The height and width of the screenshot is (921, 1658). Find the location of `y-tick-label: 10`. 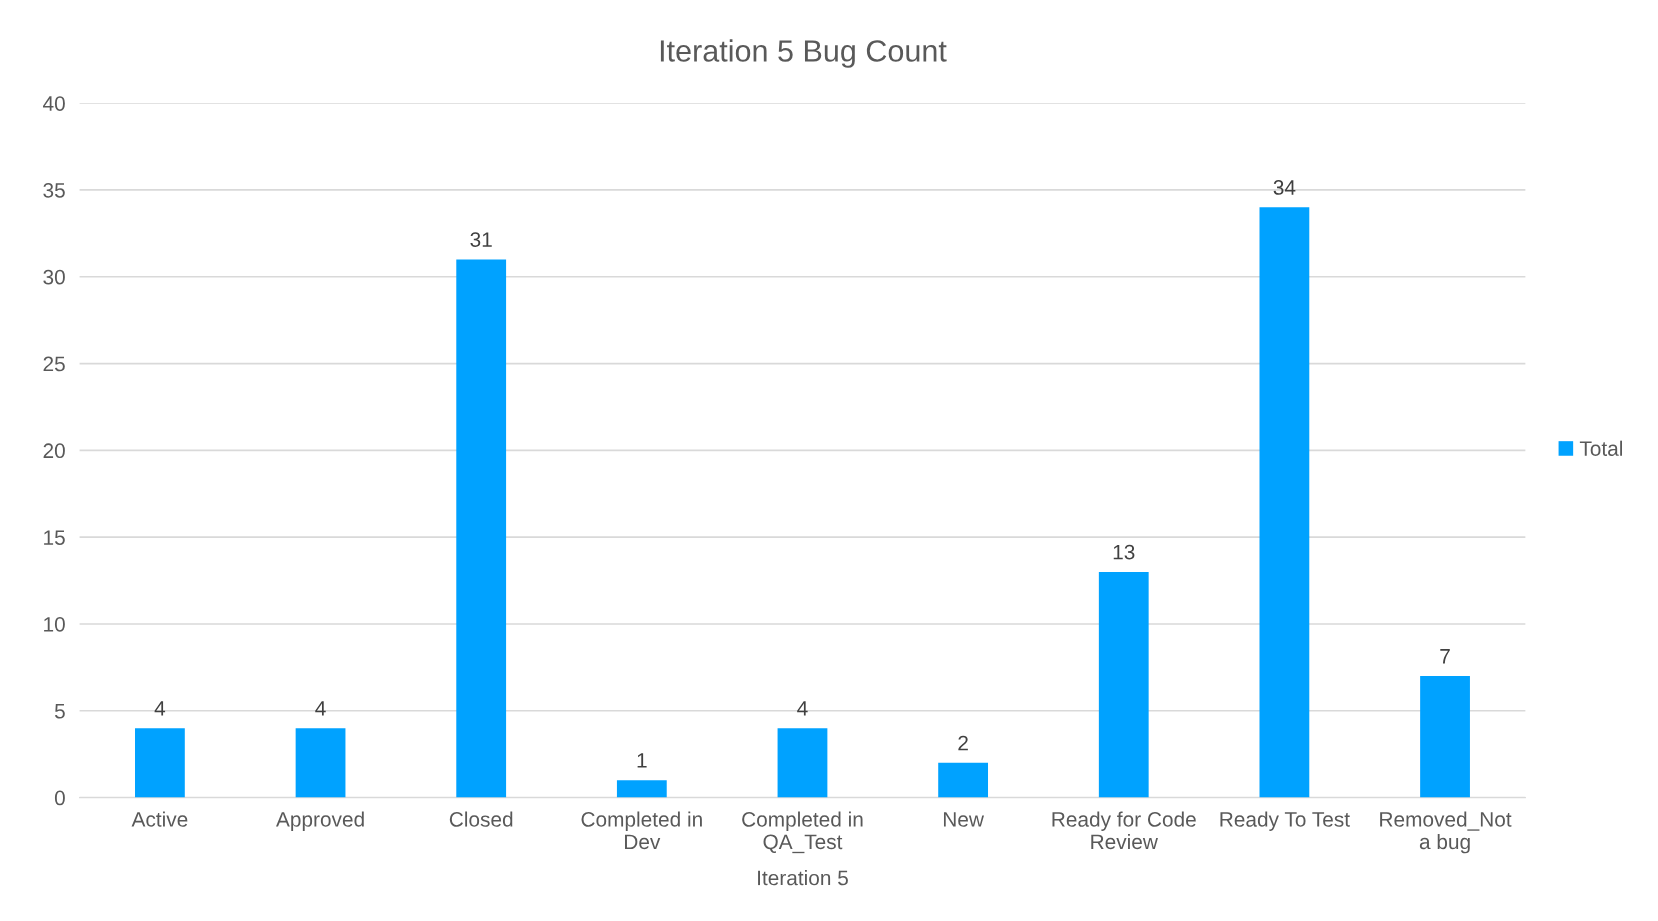

y-tick-label: 10 is located at coordinates (54, 624).